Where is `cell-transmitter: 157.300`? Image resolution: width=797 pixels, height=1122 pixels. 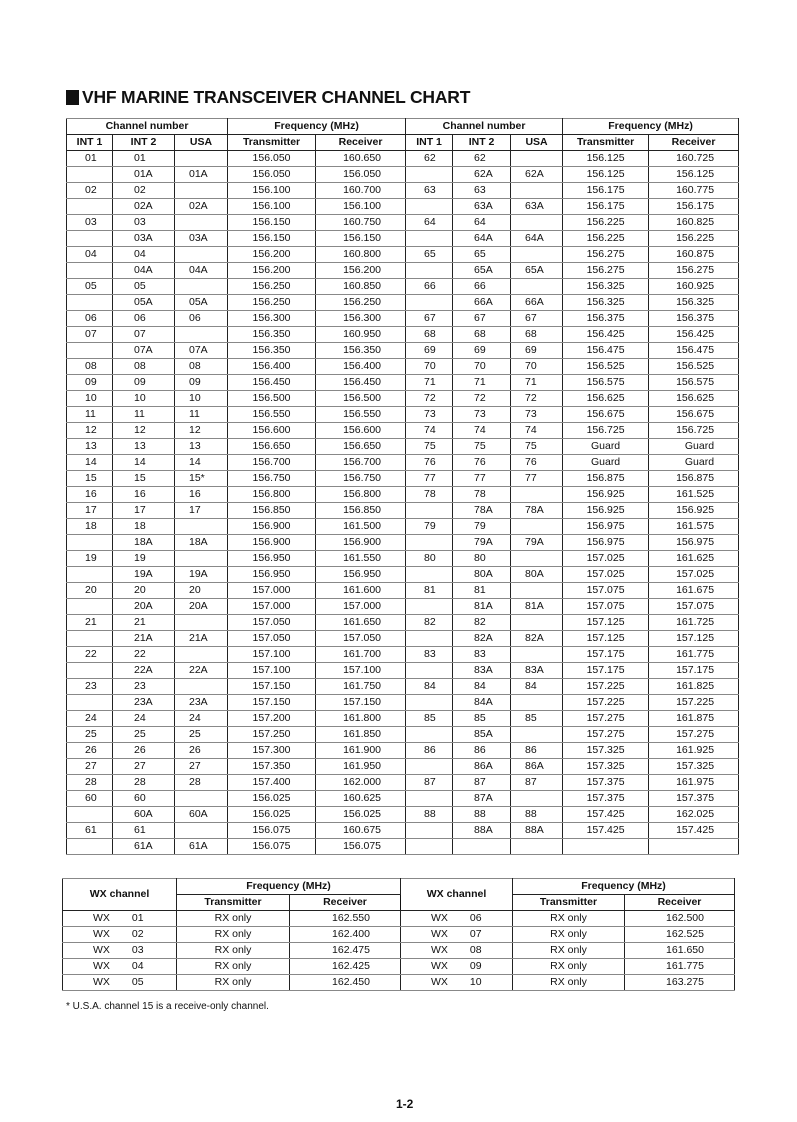
cell-transmitter: 157.300 is located at coordinates (272, 750).